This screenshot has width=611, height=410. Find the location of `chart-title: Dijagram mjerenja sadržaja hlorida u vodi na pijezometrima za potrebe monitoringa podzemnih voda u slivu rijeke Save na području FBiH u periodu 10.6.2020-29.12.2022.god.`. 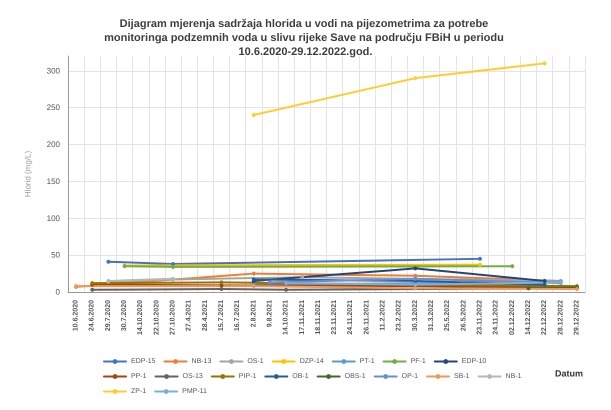

chart-title: Dijagram mjerenja sadržaja hlorida u vodi na pijezometrima za potrebe monitoringa podzemnih voda u slivu rijeke Save na području FBiH u periodu 10.6.2020-29.12.2022.god. is located at coordinates (305, 38).